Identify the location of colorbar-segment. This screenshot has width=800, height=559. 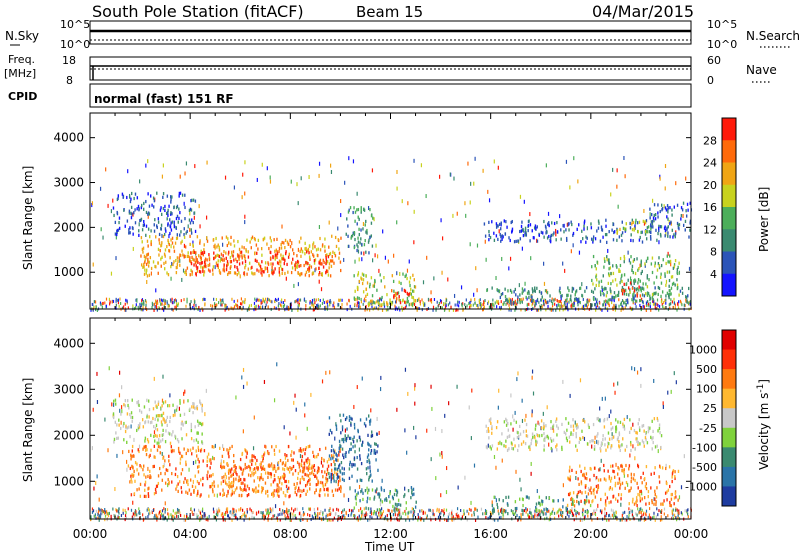
(729, 129).